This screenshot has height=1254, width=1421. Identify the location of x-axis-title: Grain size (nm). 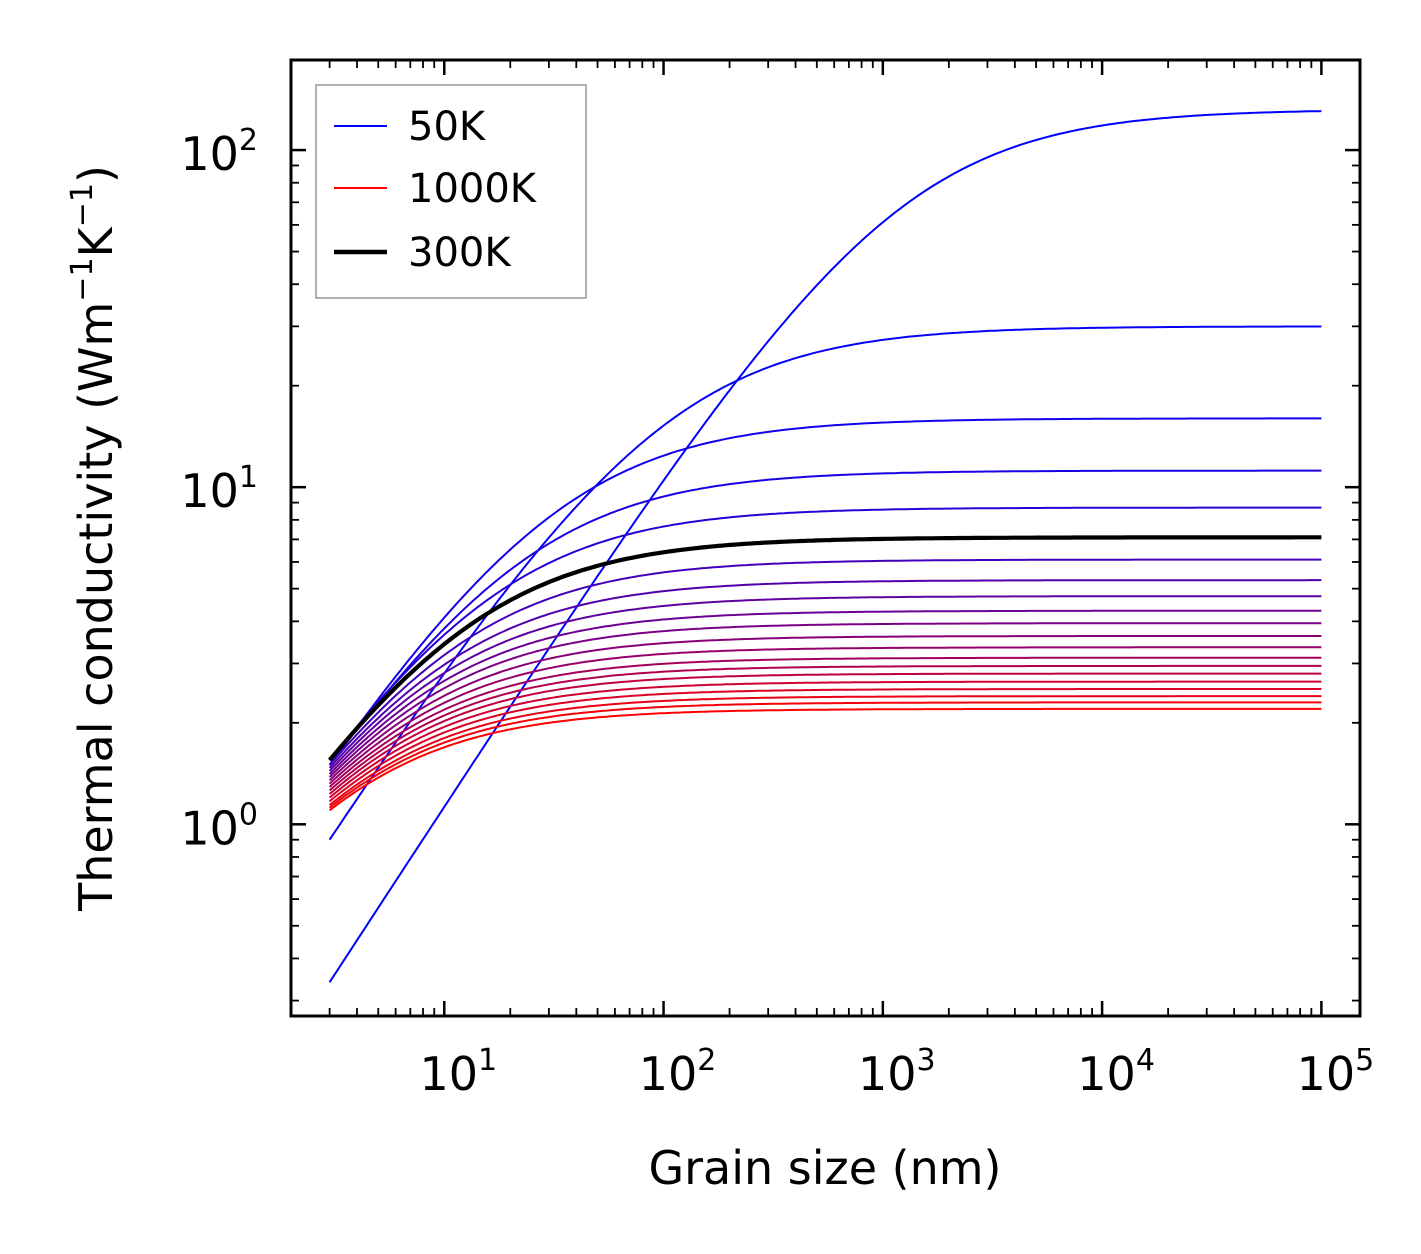
(825, 1168).